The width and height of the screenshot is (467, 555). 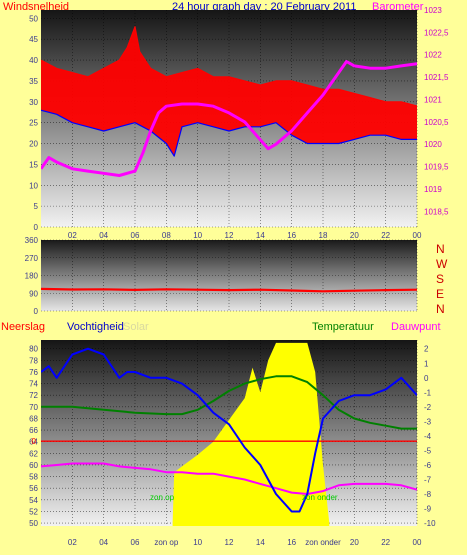 What do you see at coordinates (433, 55) in the screenshot?
I see `y-tick-label-right: 1022` at bounding box center [433, 55].